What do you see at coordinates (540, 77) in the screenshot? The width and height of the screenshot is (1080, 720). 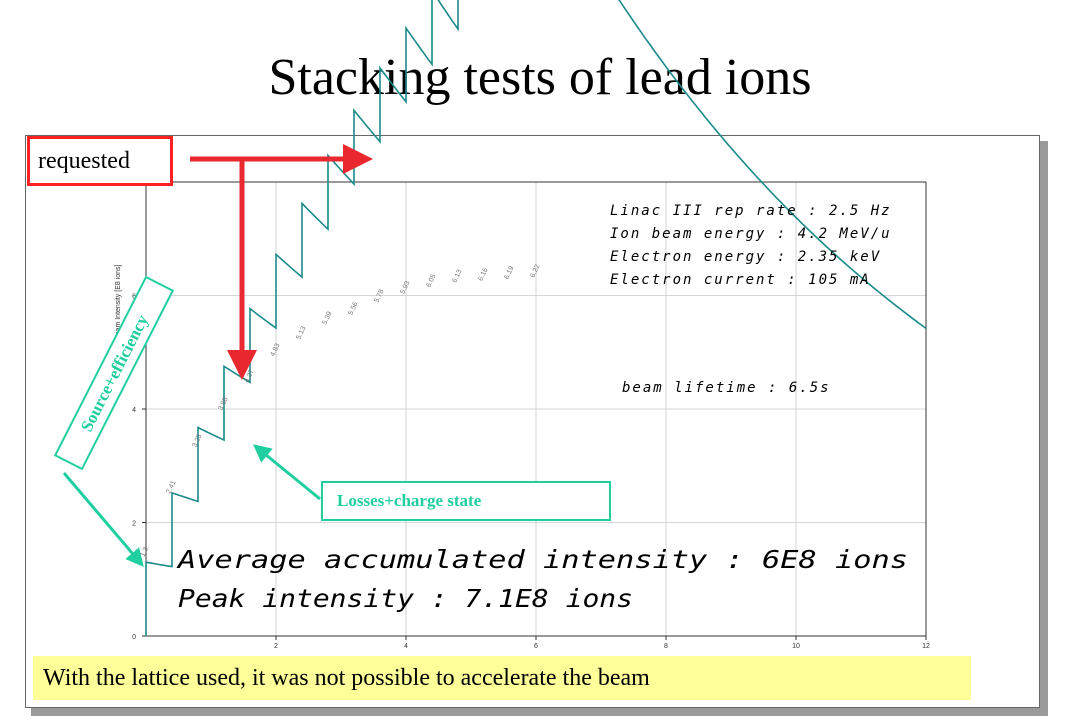 I see `slide-title: Stacking tests of lead ions` at bounding box center [540, 77].